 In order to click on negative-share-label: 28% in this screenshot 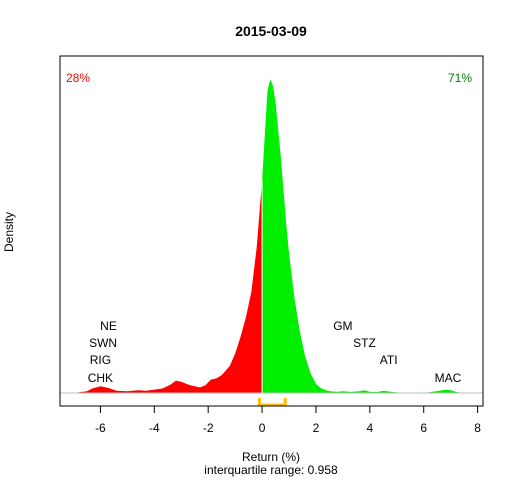, I will do `click(78, 78)`.